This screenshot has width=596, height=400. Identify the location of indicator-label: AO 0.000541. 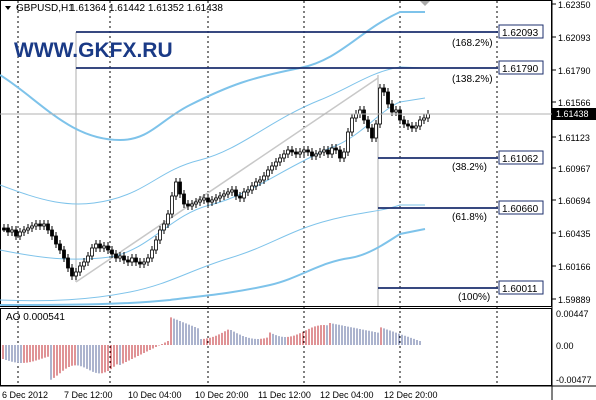
(35, 317).